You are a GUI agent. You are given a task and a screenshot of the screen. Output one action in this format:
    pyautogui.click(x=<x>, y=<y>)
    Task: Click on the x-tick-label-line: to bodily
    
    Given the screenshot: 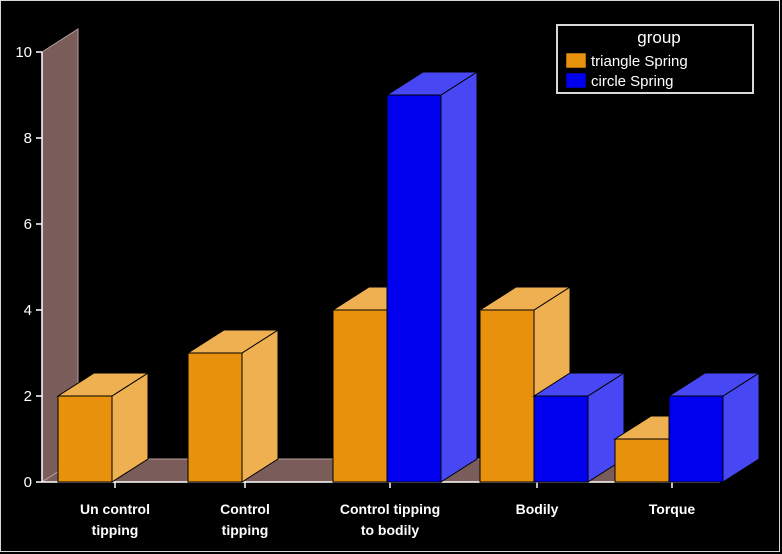 What is the action you would take?
    pyautogui.click(x=390, y=530)
    